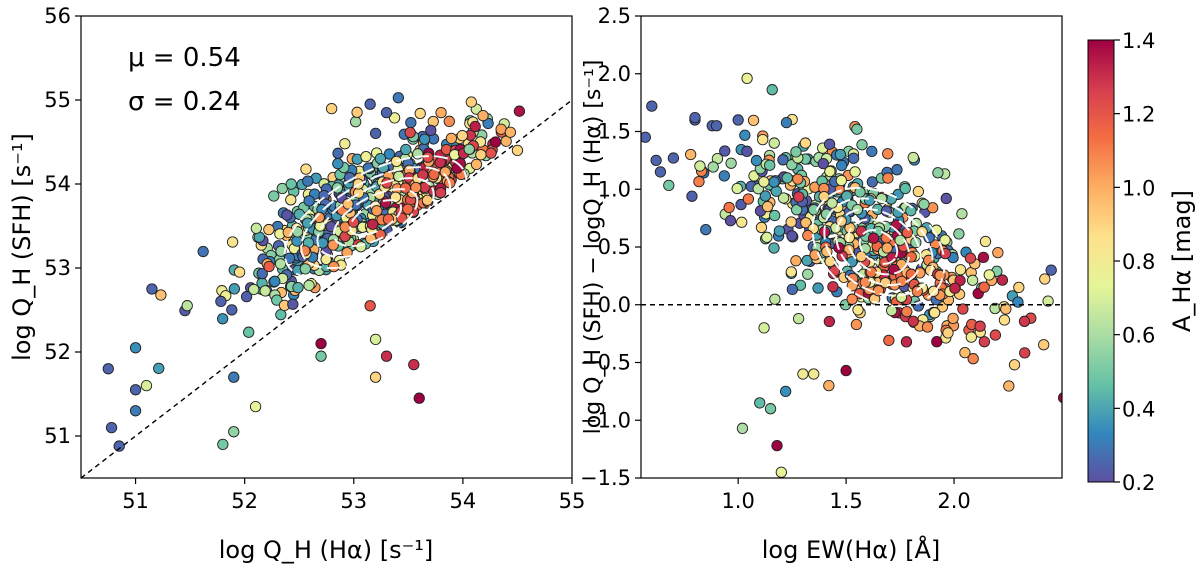 Image resolution: width=1200 pixels, height=577 pixels. Describe the element at coordinates (614, 189) in the screenshot. I see `y-tick-label: 1.0` at that location.